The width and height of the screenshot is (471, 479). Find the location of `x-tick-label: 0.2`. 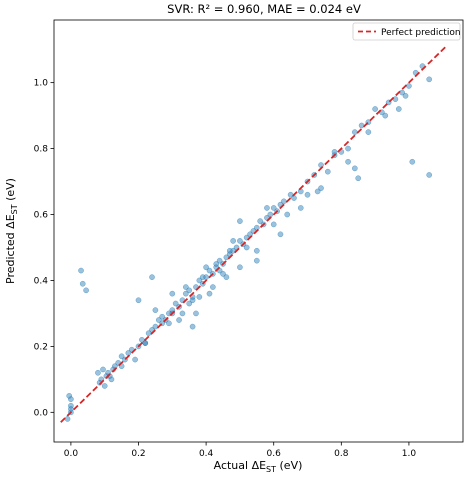

x-tick-label: 0.2 is located at coordinates (138, 454).